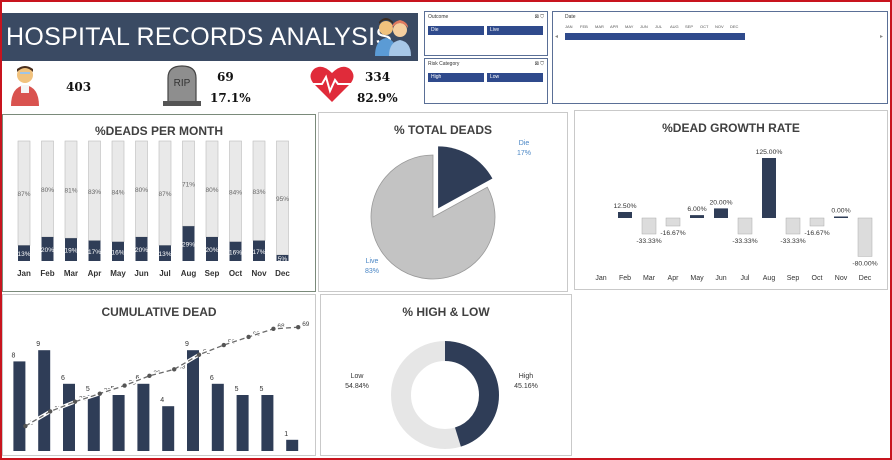 Image resolution: width=892 pixels, height=460 pixels. I want to click on timeline-scroll-right-icon: ▸, so click(881, 37).